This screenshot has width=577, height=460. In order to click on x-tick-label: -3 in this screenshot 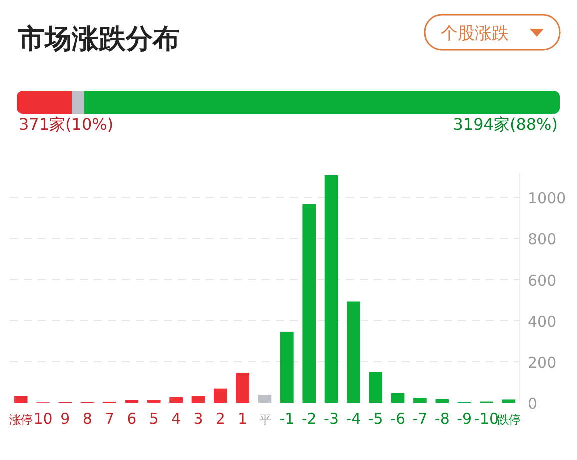, I will do `click(332, 419)`.